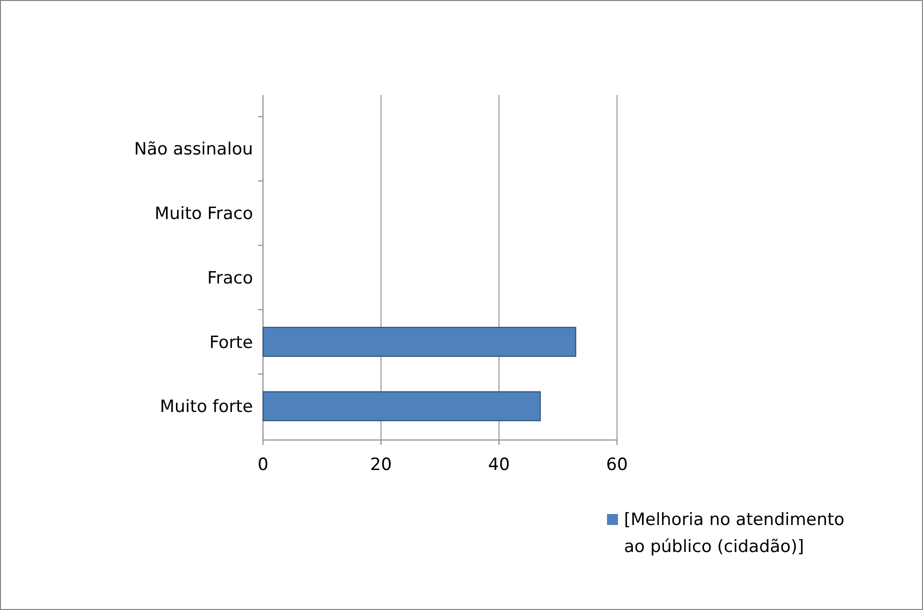 Image resolution: width=923 pixels, height=610 pixels. Describe the element at coordinates (499, 465) in the screenshot. I see `x-tick-label: 40` at that location.